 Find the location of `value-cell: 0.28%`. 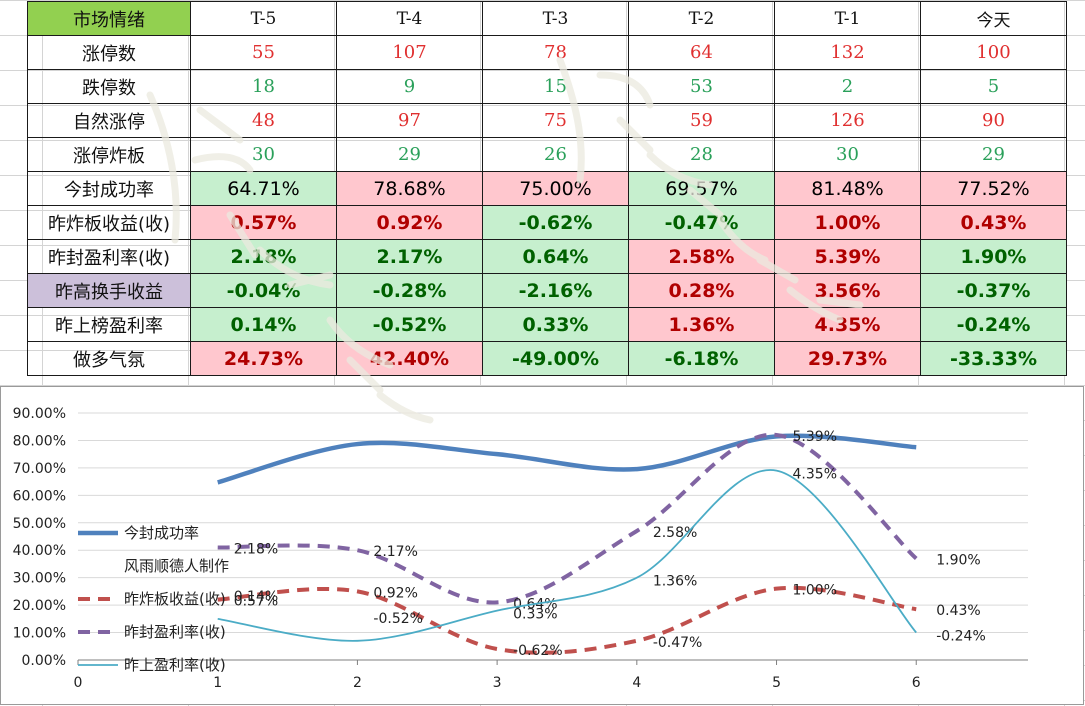

value-cell: 0.28% is located at coordinates (701, 290).